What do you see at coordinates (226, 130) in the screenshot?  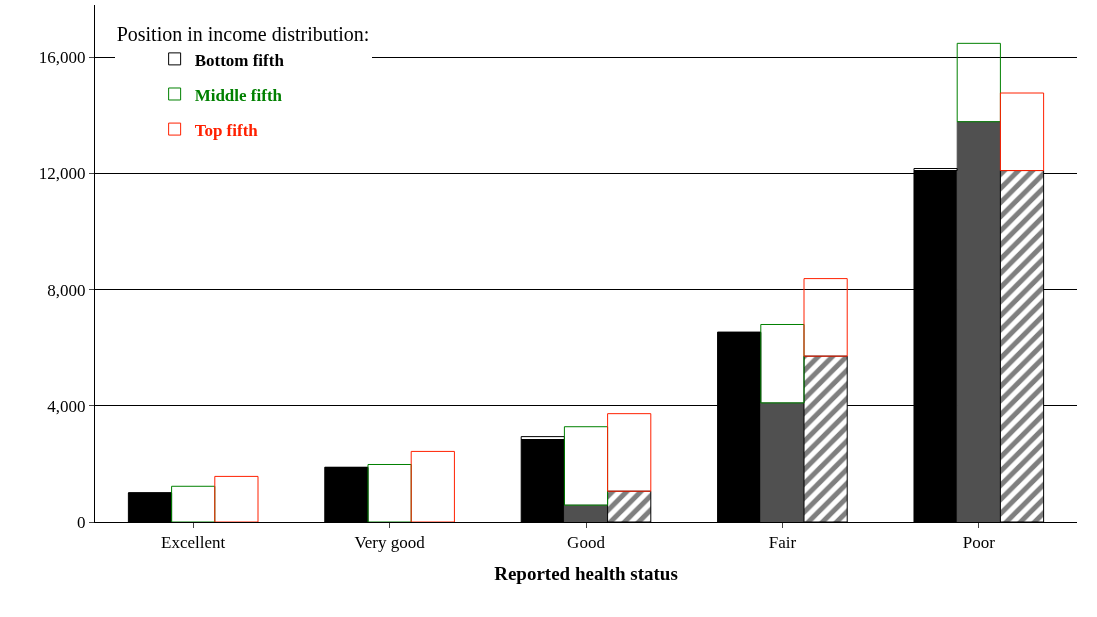 I see `legend-label: Top fifth` at bounding box center [226, 130].